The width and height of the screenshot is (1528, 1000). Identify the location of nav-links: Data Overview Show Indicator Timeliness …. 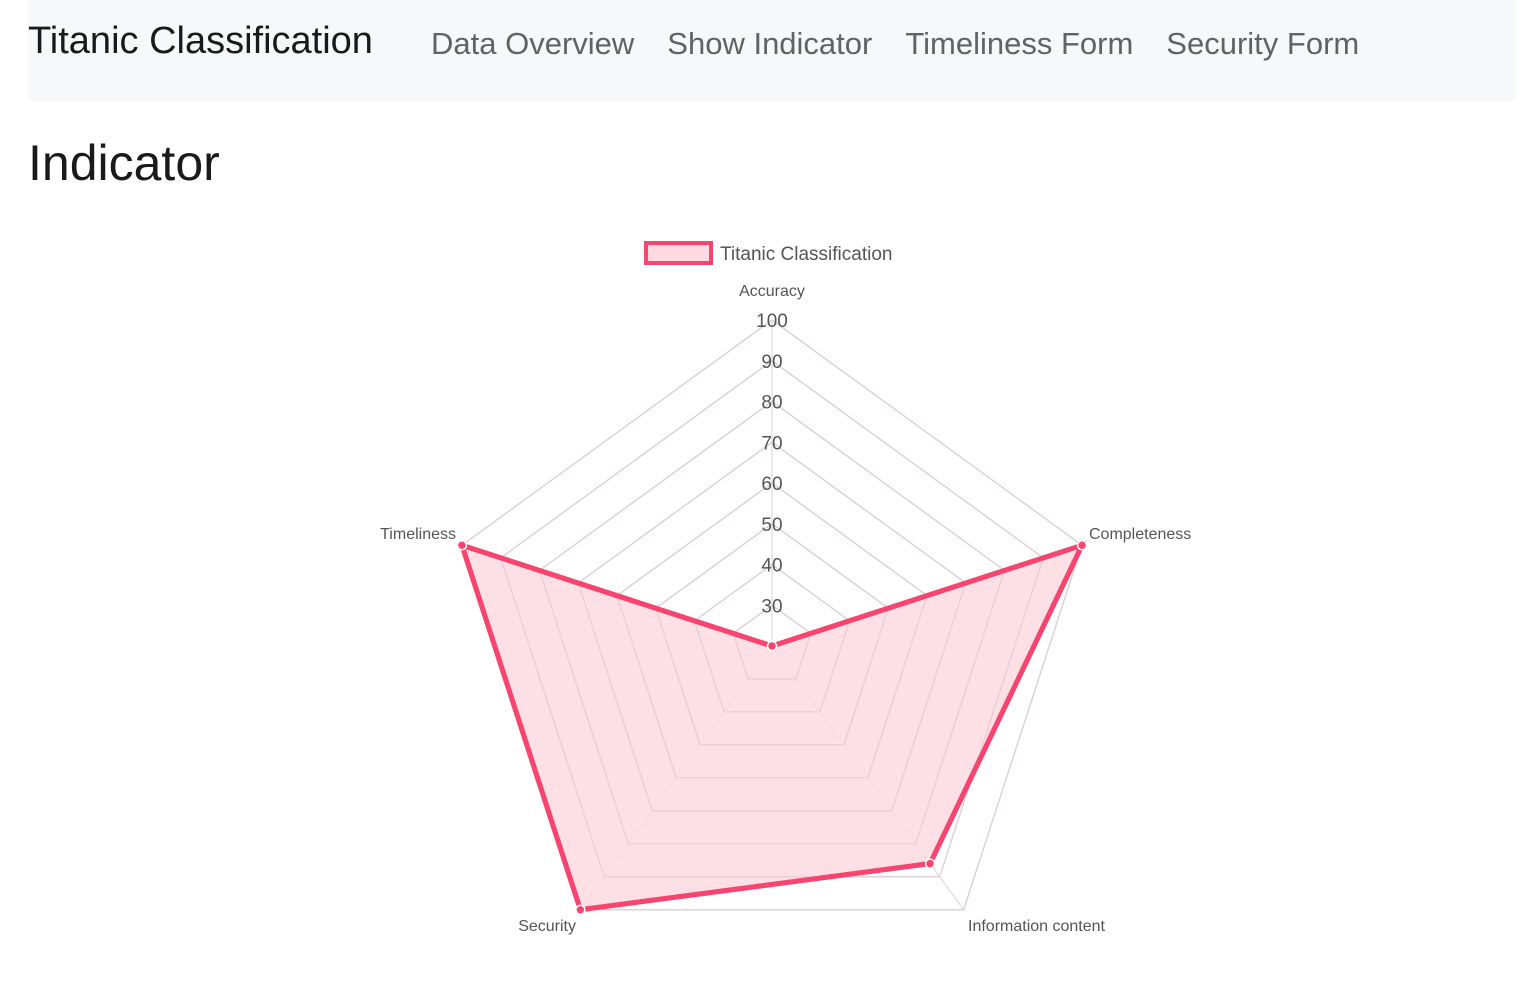
(895, 44).